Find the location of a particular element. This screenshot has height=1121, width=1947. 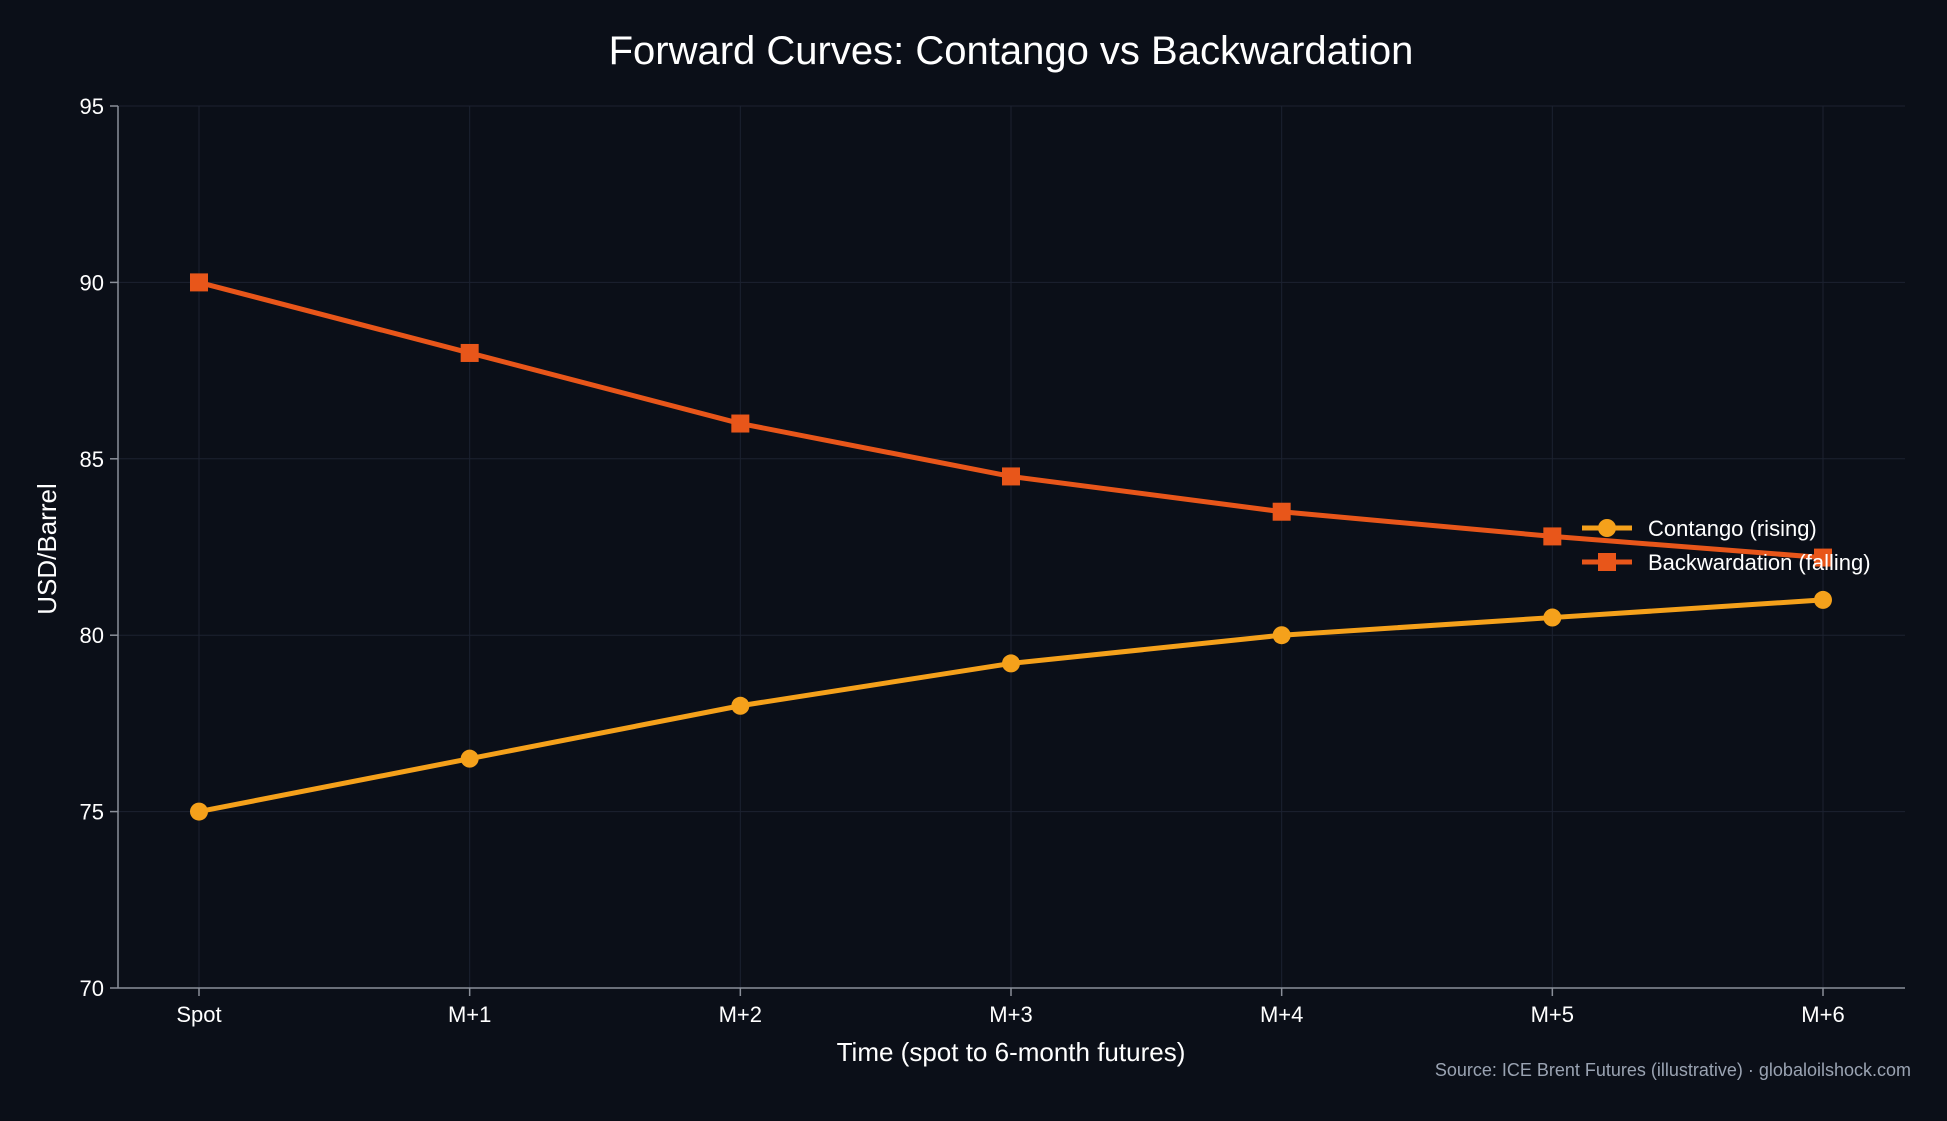

legend-item: Contango (rising) is located at coordinates (1699, 528).